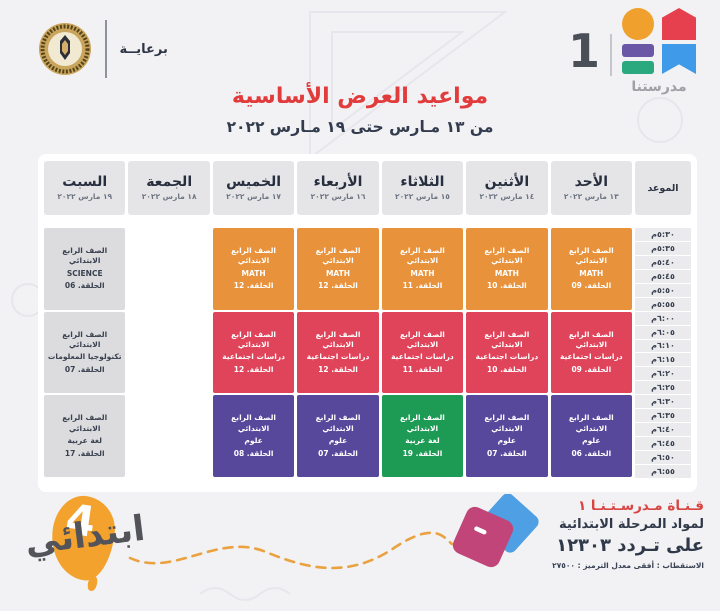 The image size is (720, 611). I want to click on sponsor-label: برعايــة, so click(143, 49).